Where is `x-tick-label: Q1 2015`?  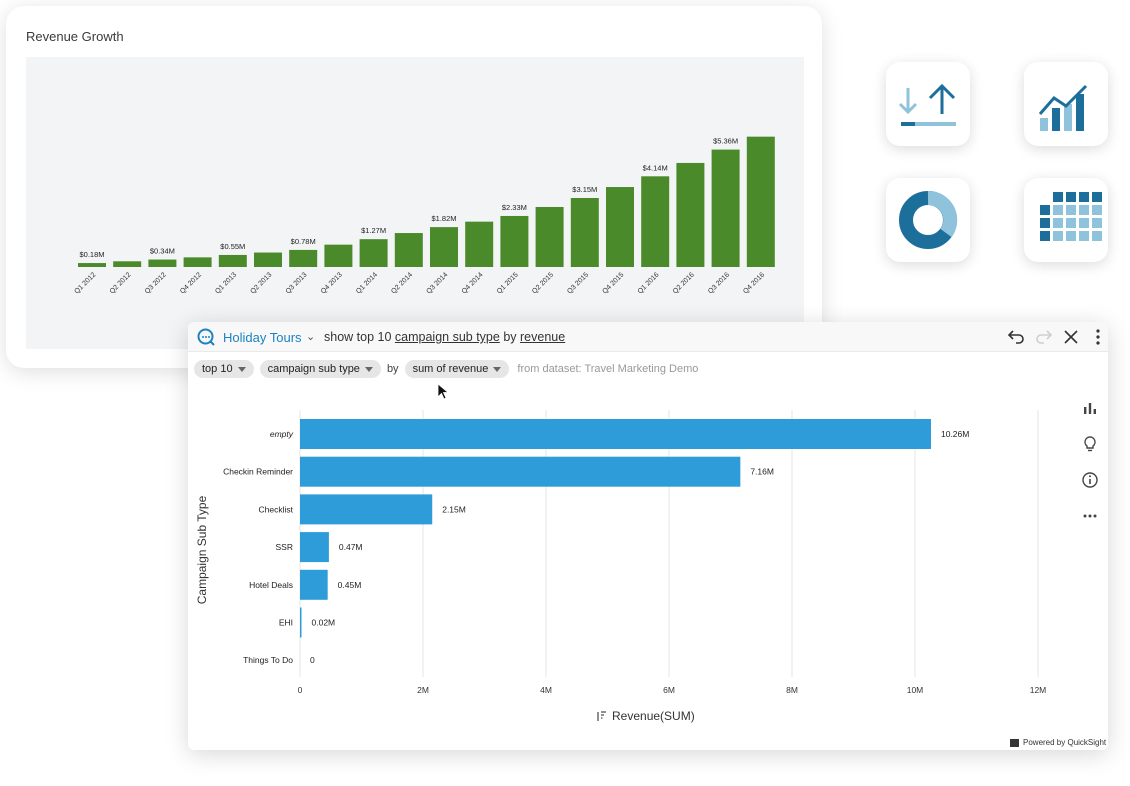 x-tick-label: Q1 2015 is located at coordinates (508, 283).